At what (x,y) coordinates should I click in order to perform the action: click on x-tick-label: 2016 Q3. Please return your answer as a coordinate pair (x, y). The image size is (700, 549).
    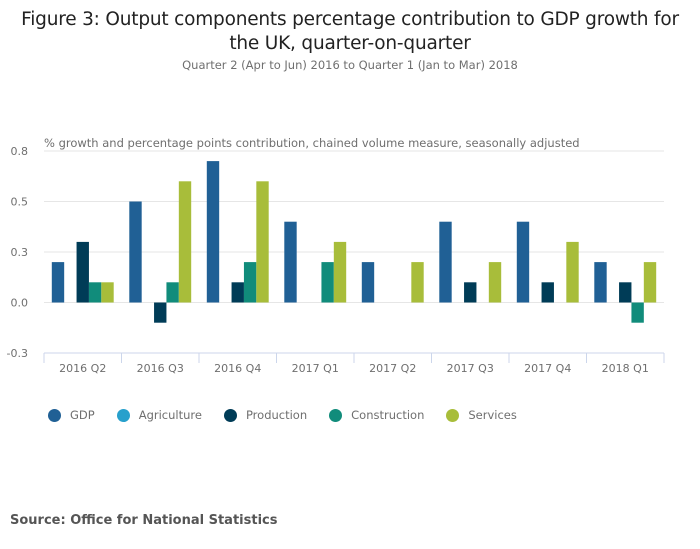
    Looking at the image, I should click on (160, 368).